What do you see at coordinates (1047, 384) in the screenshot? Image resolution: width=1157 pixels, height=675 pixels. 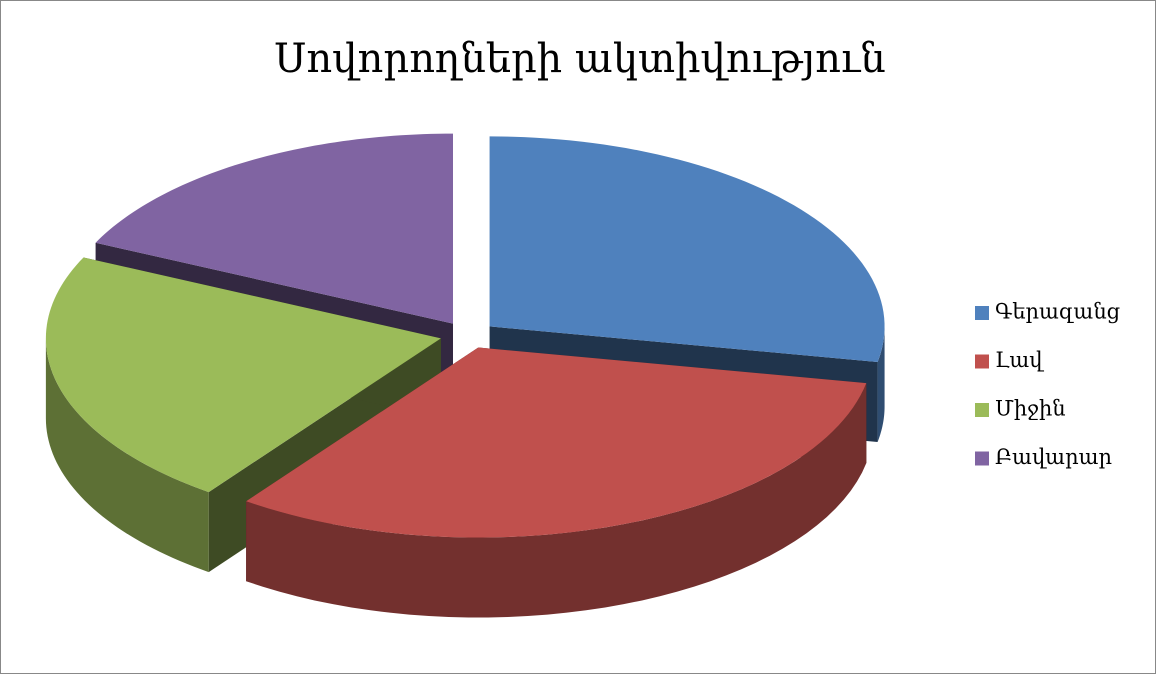 I see `legend: Գերազանց Լավ Միջին Բավարար` at bounding box center [1047, 384].